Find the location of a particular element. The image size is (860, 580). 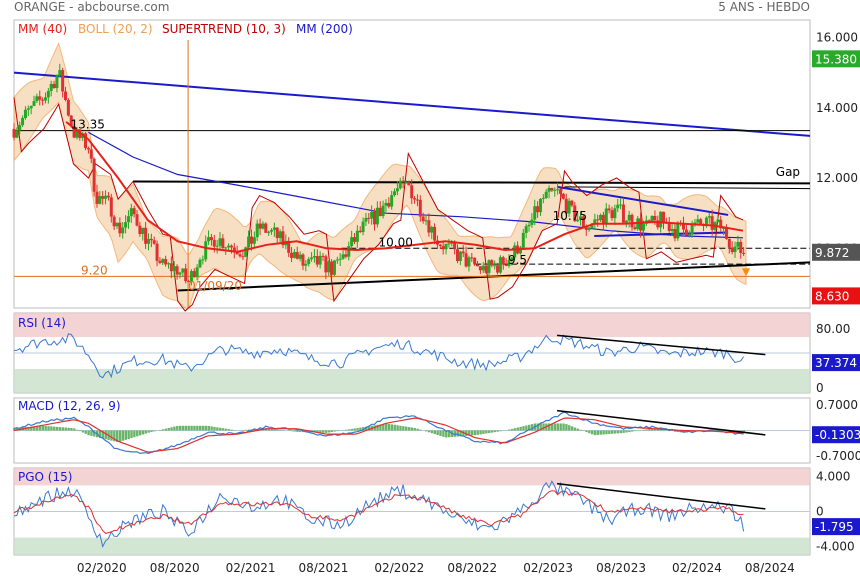

price-tag-bg-9.872 is located at coordinates (836, 252).